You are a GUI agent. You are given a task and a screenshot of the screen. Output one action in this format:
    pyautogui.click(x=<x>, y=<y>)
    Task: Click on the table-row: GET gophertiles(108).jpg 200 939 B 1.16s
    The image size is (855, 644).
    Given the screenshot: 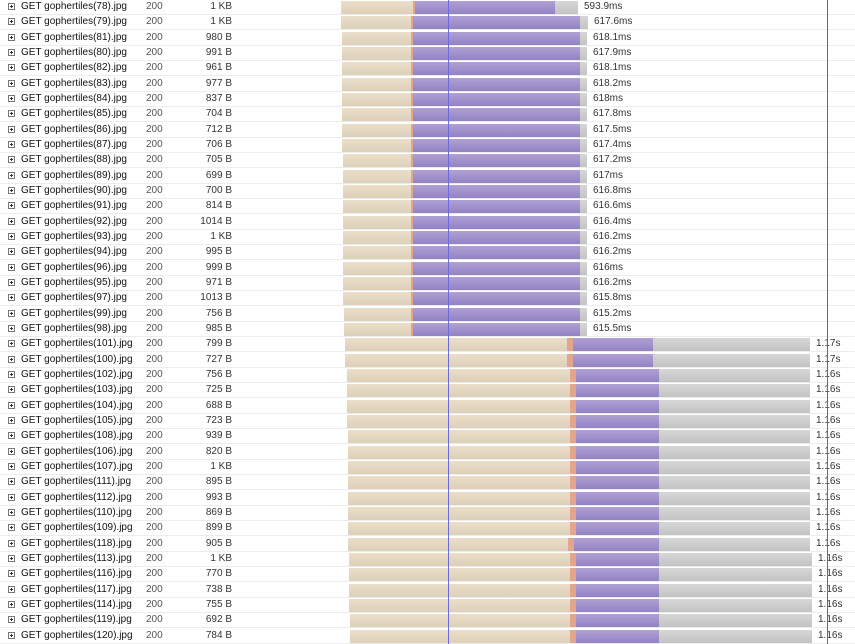 What is the action you would take?
    pyautogui.click(x=427, y=437)
    